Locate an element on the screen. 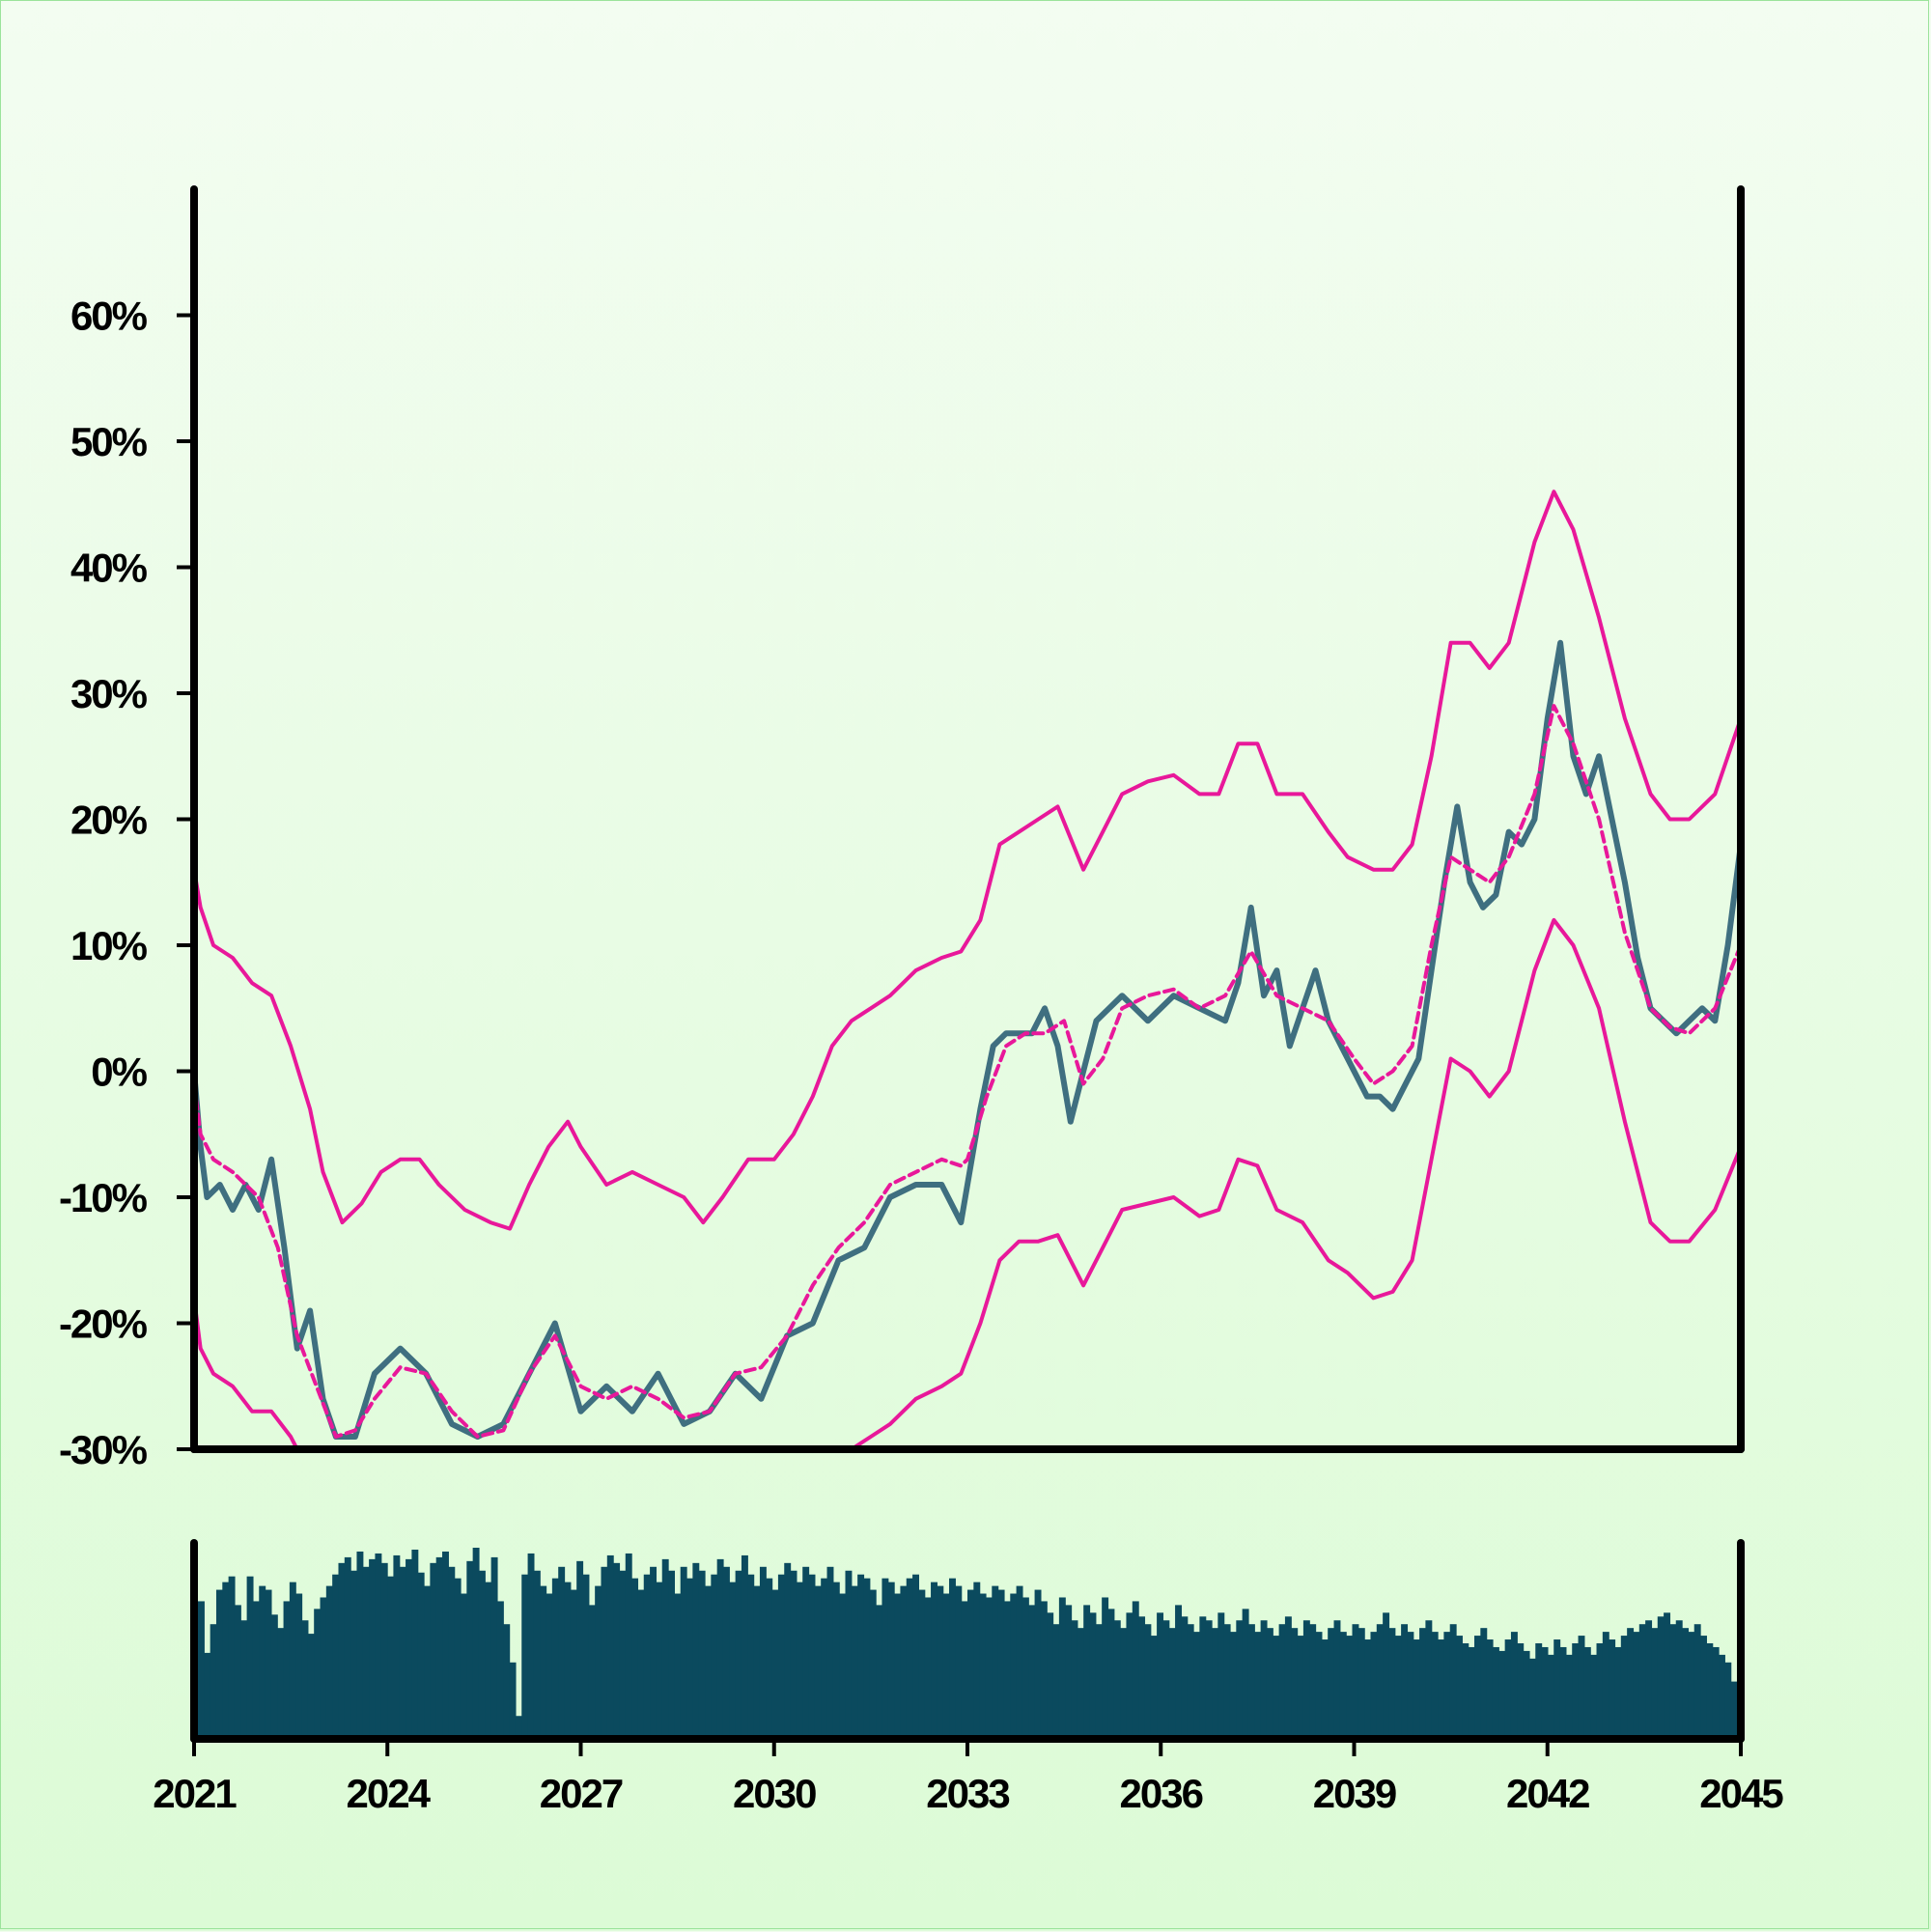 Image resolution: width=1931 pixels, height=1932 pixels. x-tick-label: 2042 is located at coordinates (1547, 1794).